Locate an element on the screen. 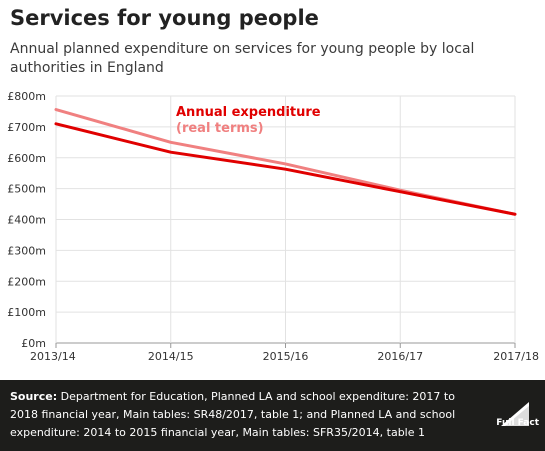 Image resolution: width=545 pixels, height=451 pixels. y-tick-label: £400m is located at coordinates (26, 220).